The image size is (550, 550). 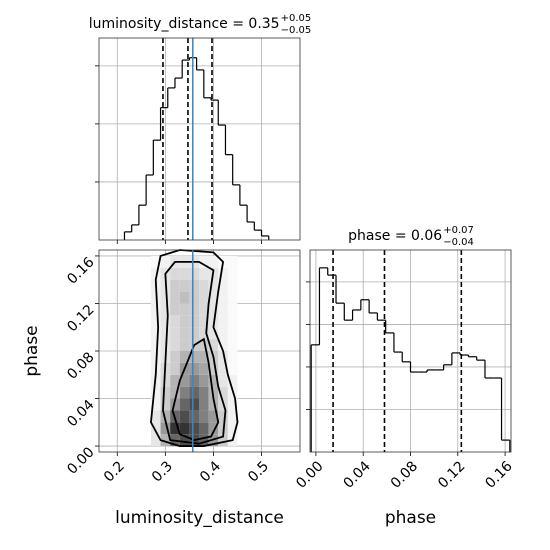 I want to click on x-tick-label: 0.4, so click(x=210, y=471).